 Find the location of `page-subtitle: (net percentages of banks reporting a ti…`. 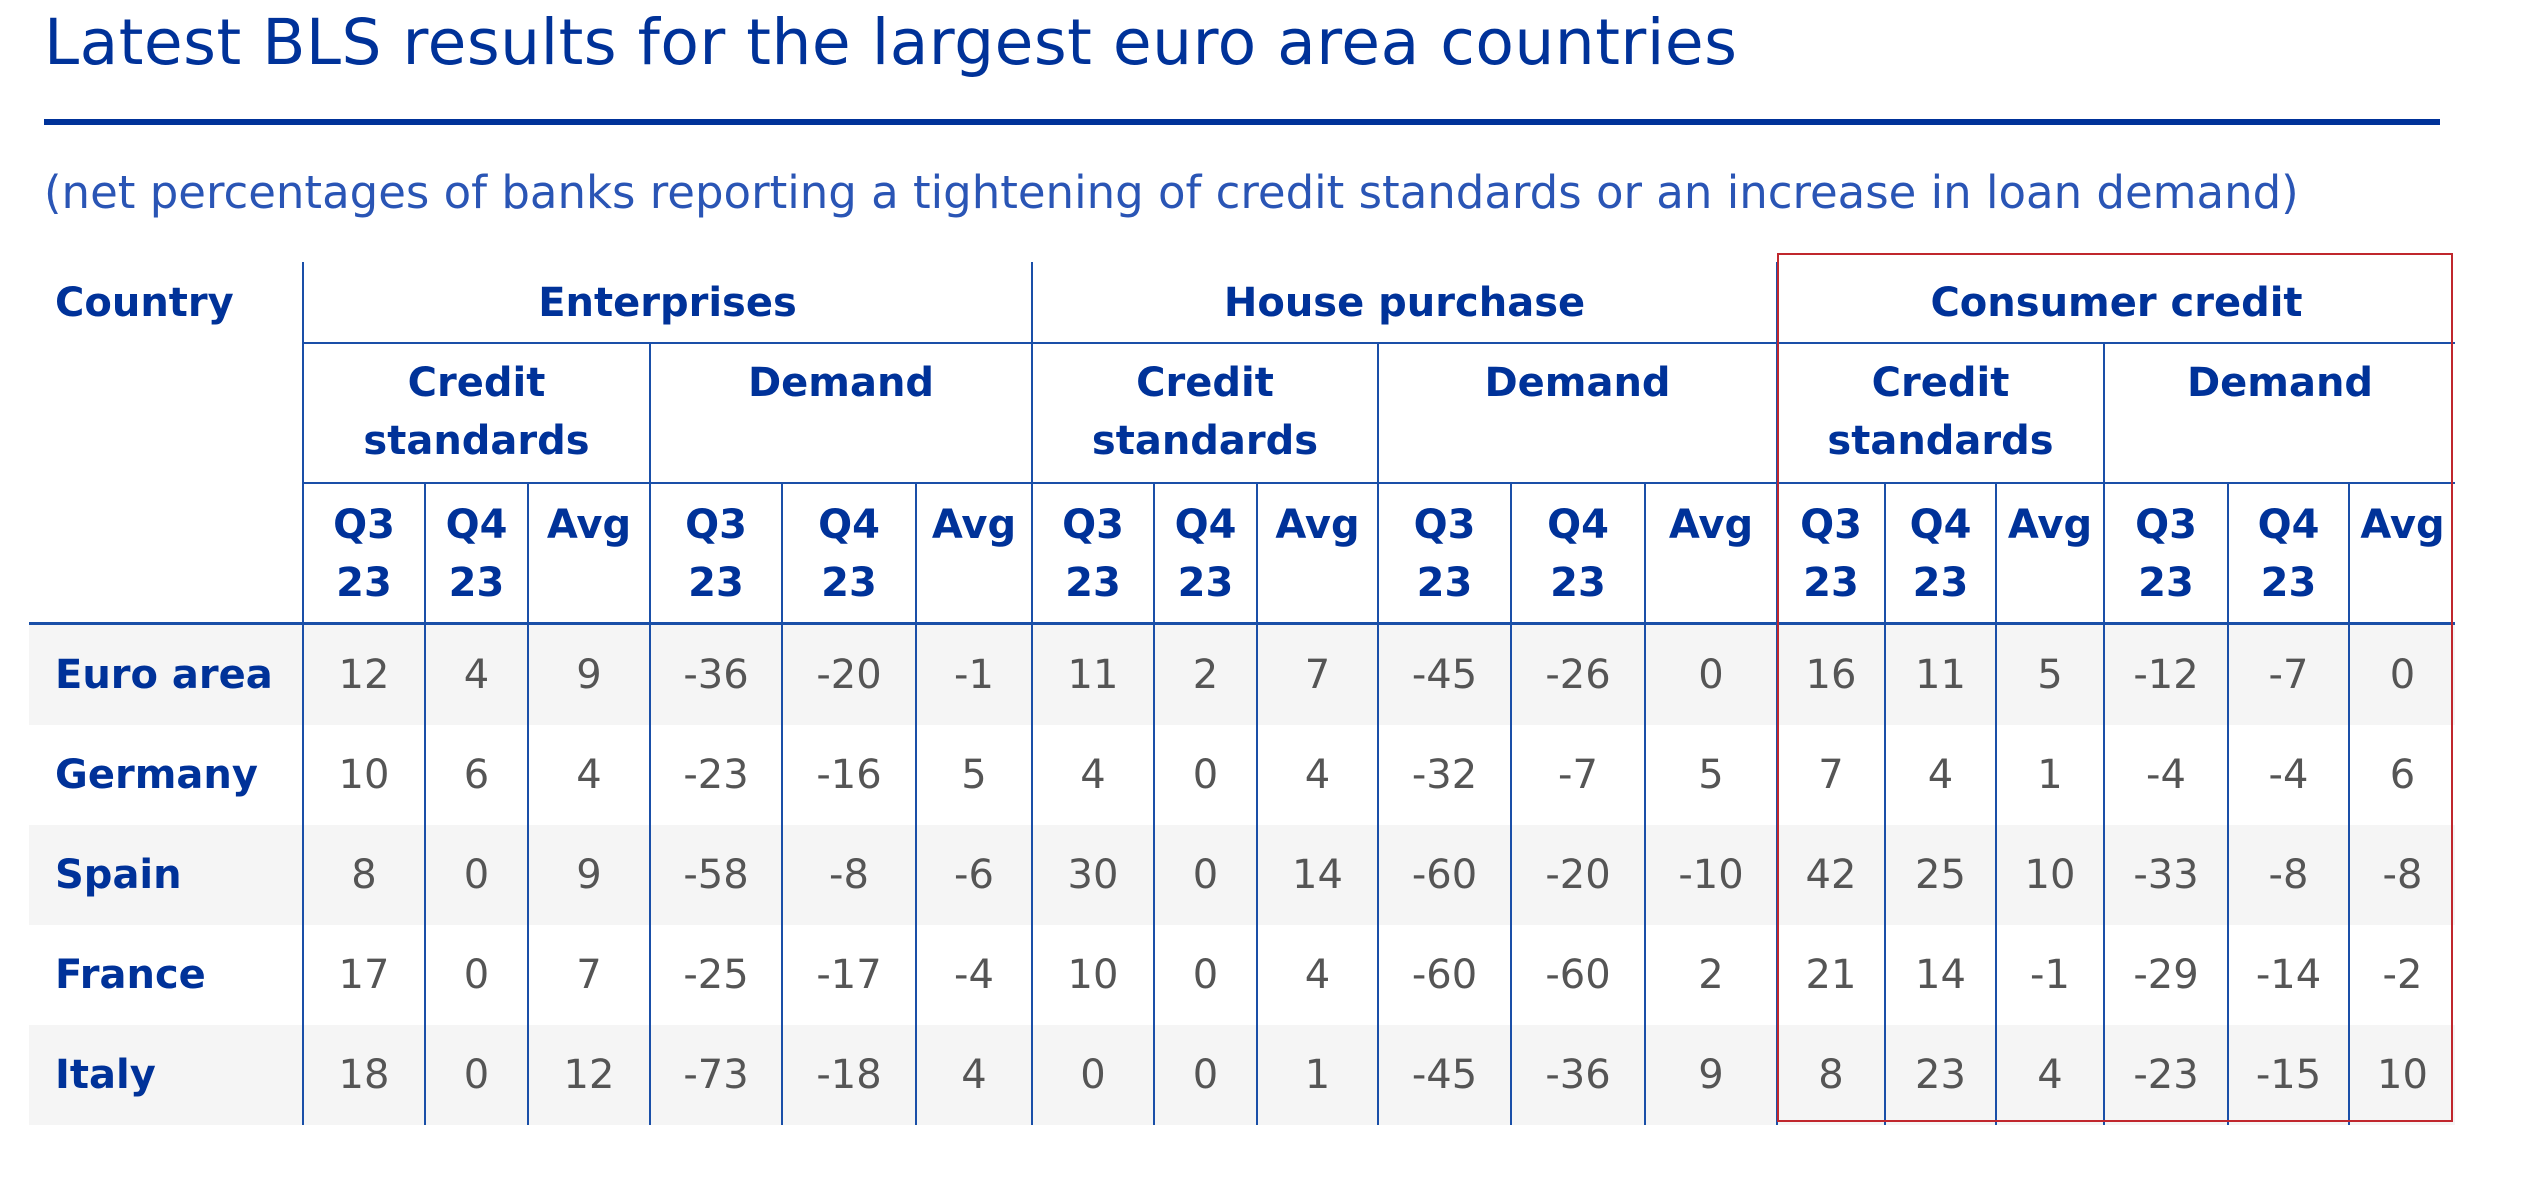

page-subtitle: (net percentages of banks reporting a ti… is located at coordinates (1171, 192).